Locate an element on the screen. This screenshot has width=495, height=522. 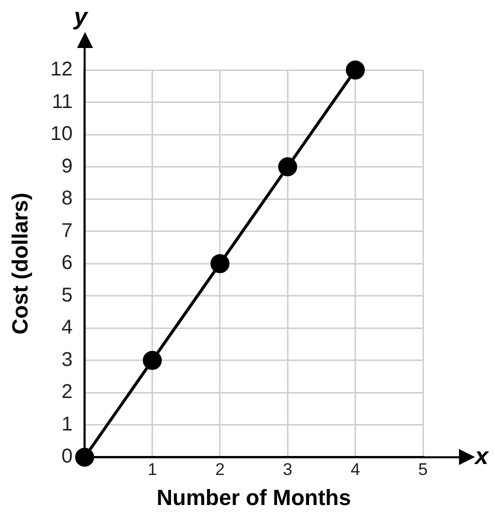
text: x is located at coordinates (481, 456).